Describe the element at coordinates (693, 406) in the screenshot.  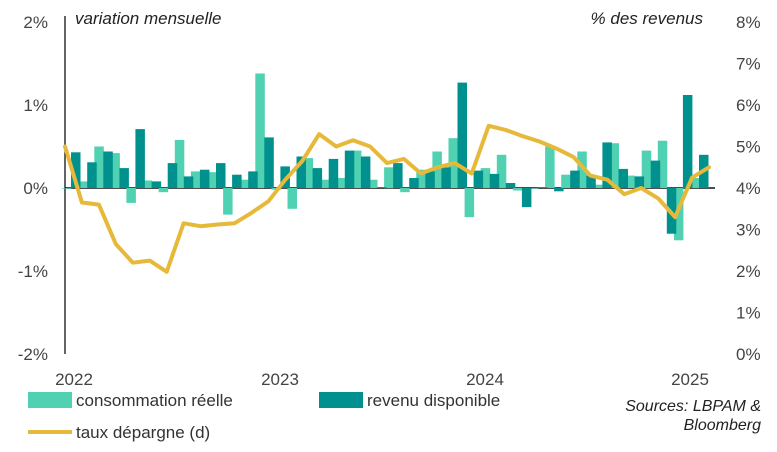
I see `source-line-1: Sources: LBPAM &` at that location.